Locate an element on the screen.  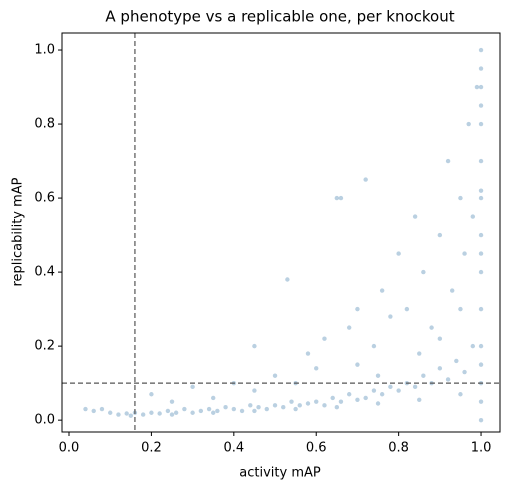
x-tick-label: 1.0 is located at coordinates (481, 448).